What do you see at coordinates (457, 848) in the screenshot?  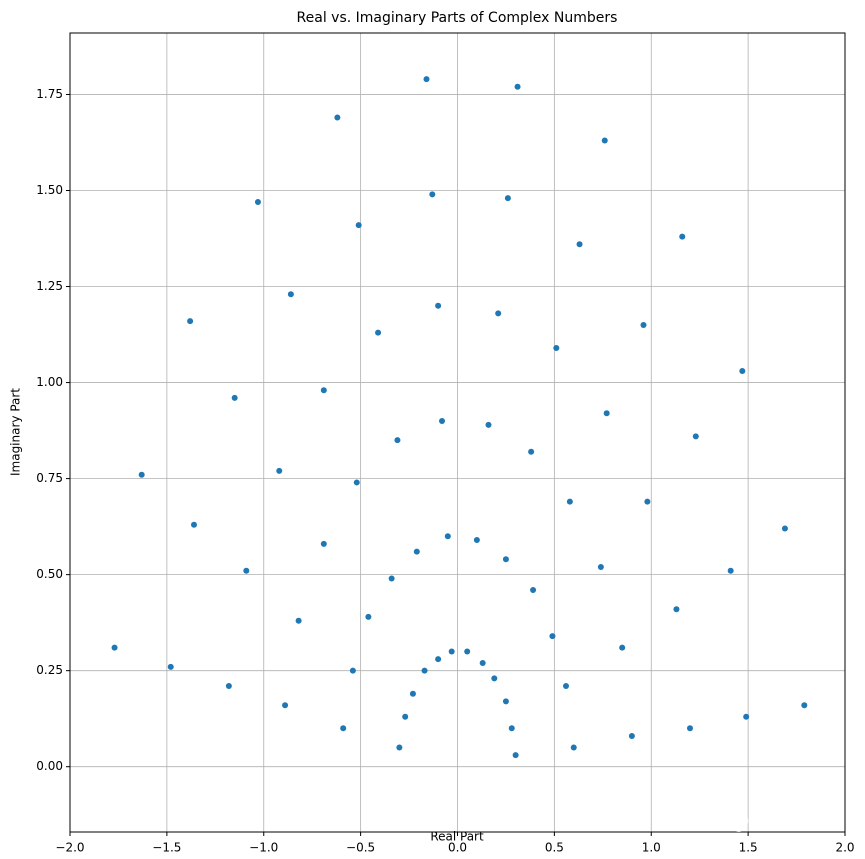 I see `x-tick-label: 0.0` at bounding box center [457, 848].